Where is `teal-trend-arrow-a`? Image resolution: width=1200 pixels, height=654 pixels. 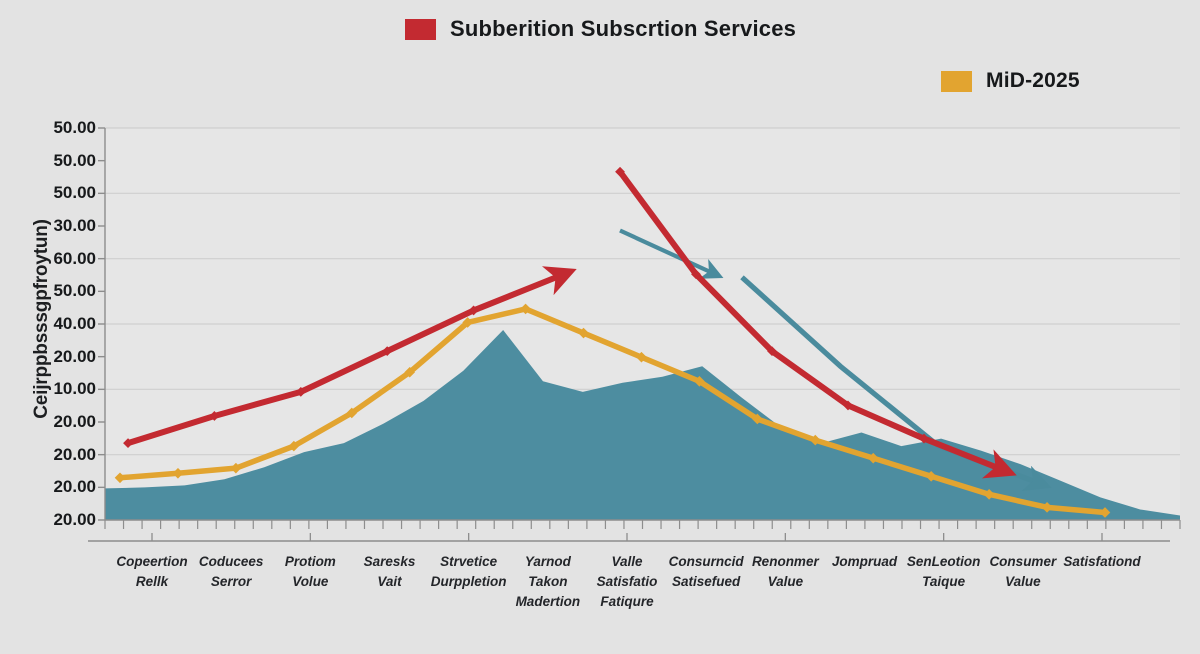 teal-trend-arrow-a is located at coordinates (671, 253).